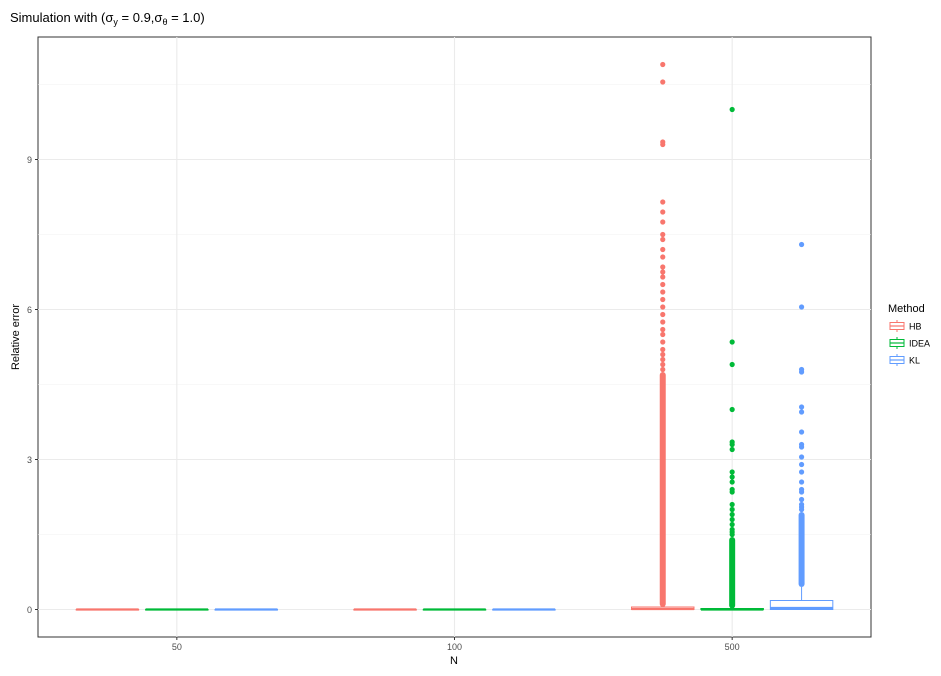 Image resolution: width=941 pixels, height=676 pixels. What do you see at coordinates (164, 22) in the screenshot?
I see `title-sub-2: θ` at bounding box center [164, 22].